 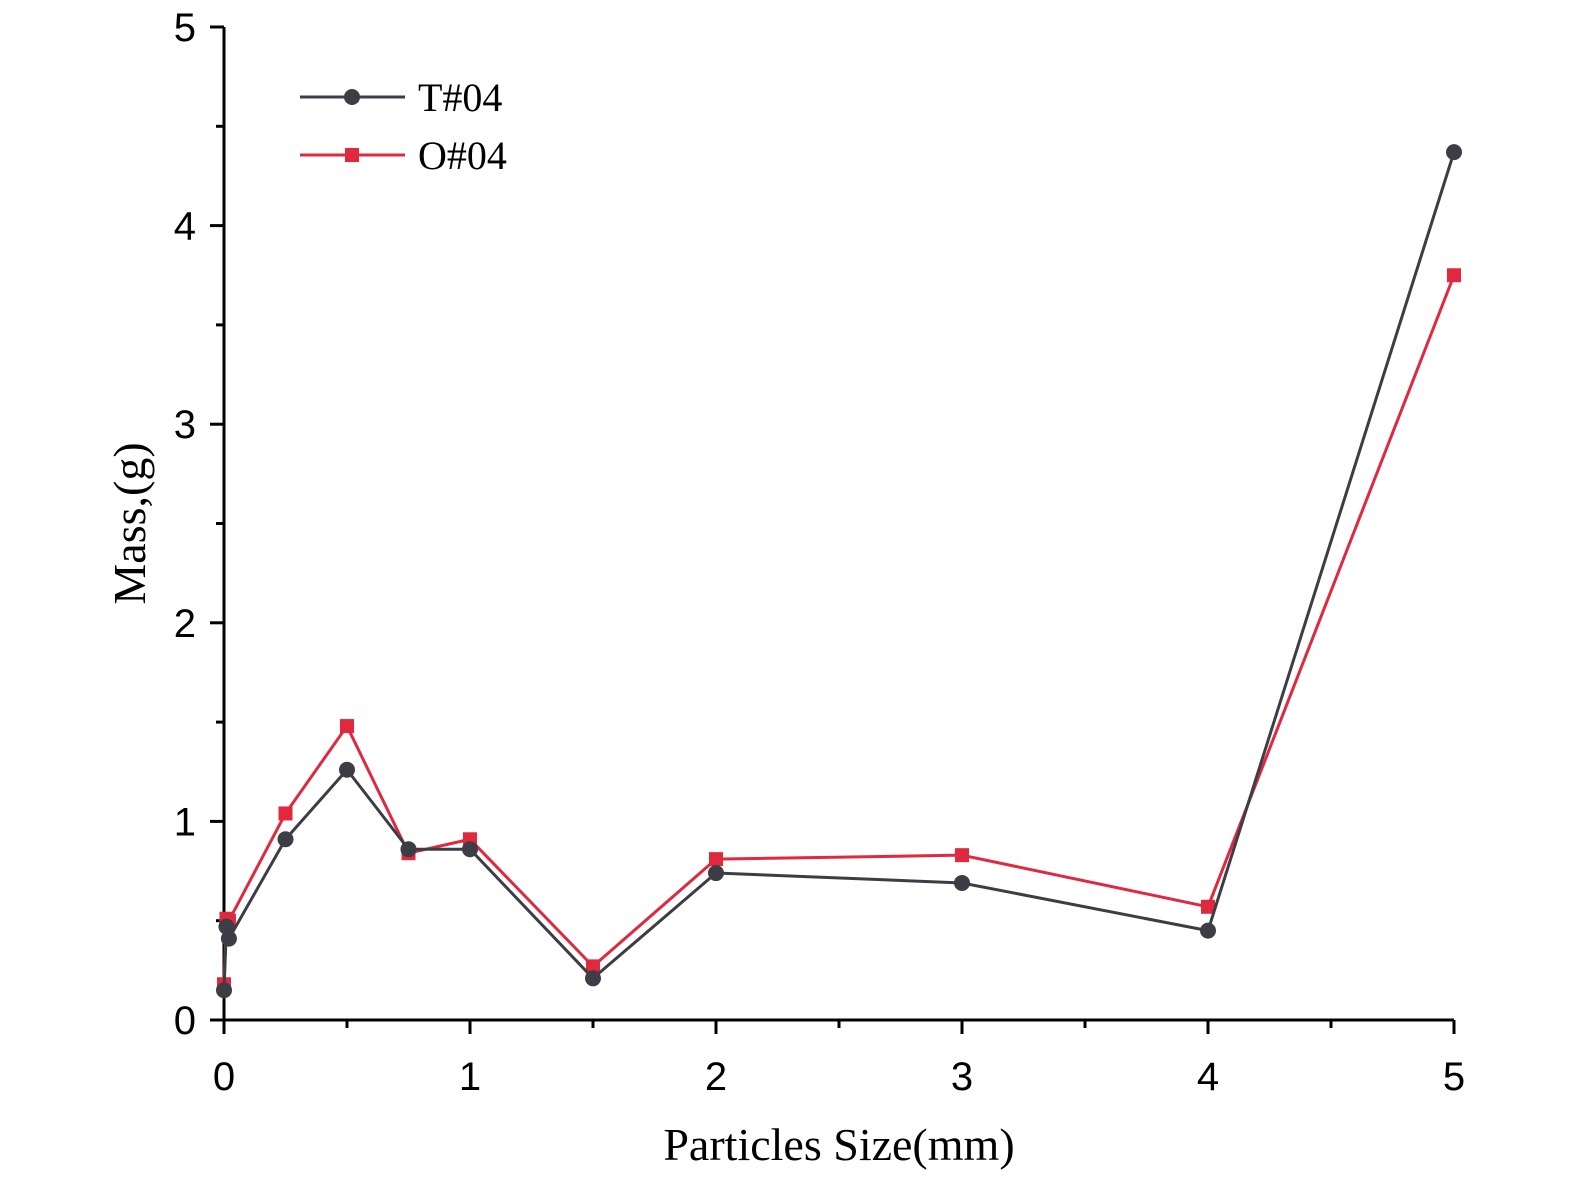 What do you see at coordinates (403, 155) in the screenshot?
I see `legend-entry: O#04` at bounding box center [403, 155].